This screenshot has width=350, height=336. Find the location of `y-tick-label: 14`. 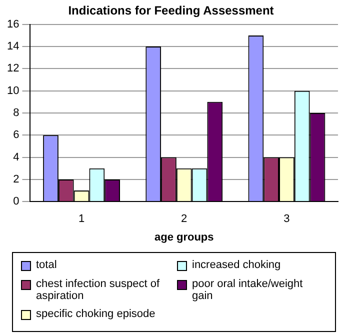

y-tick-label: 14 is located at coordinates (13, 46).